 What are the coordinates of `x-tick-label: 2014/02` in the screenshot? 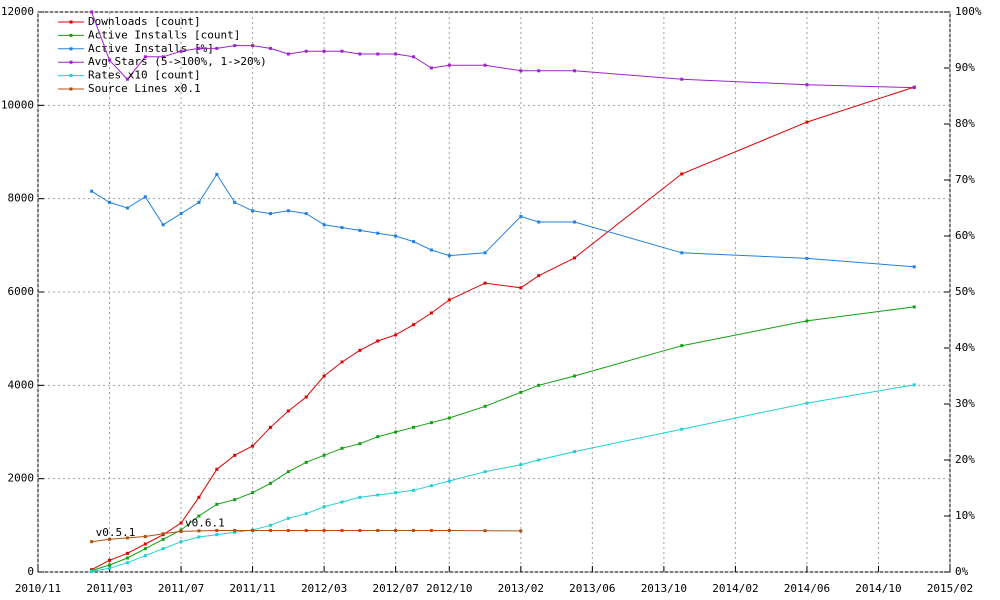 It's located at (735, 588).